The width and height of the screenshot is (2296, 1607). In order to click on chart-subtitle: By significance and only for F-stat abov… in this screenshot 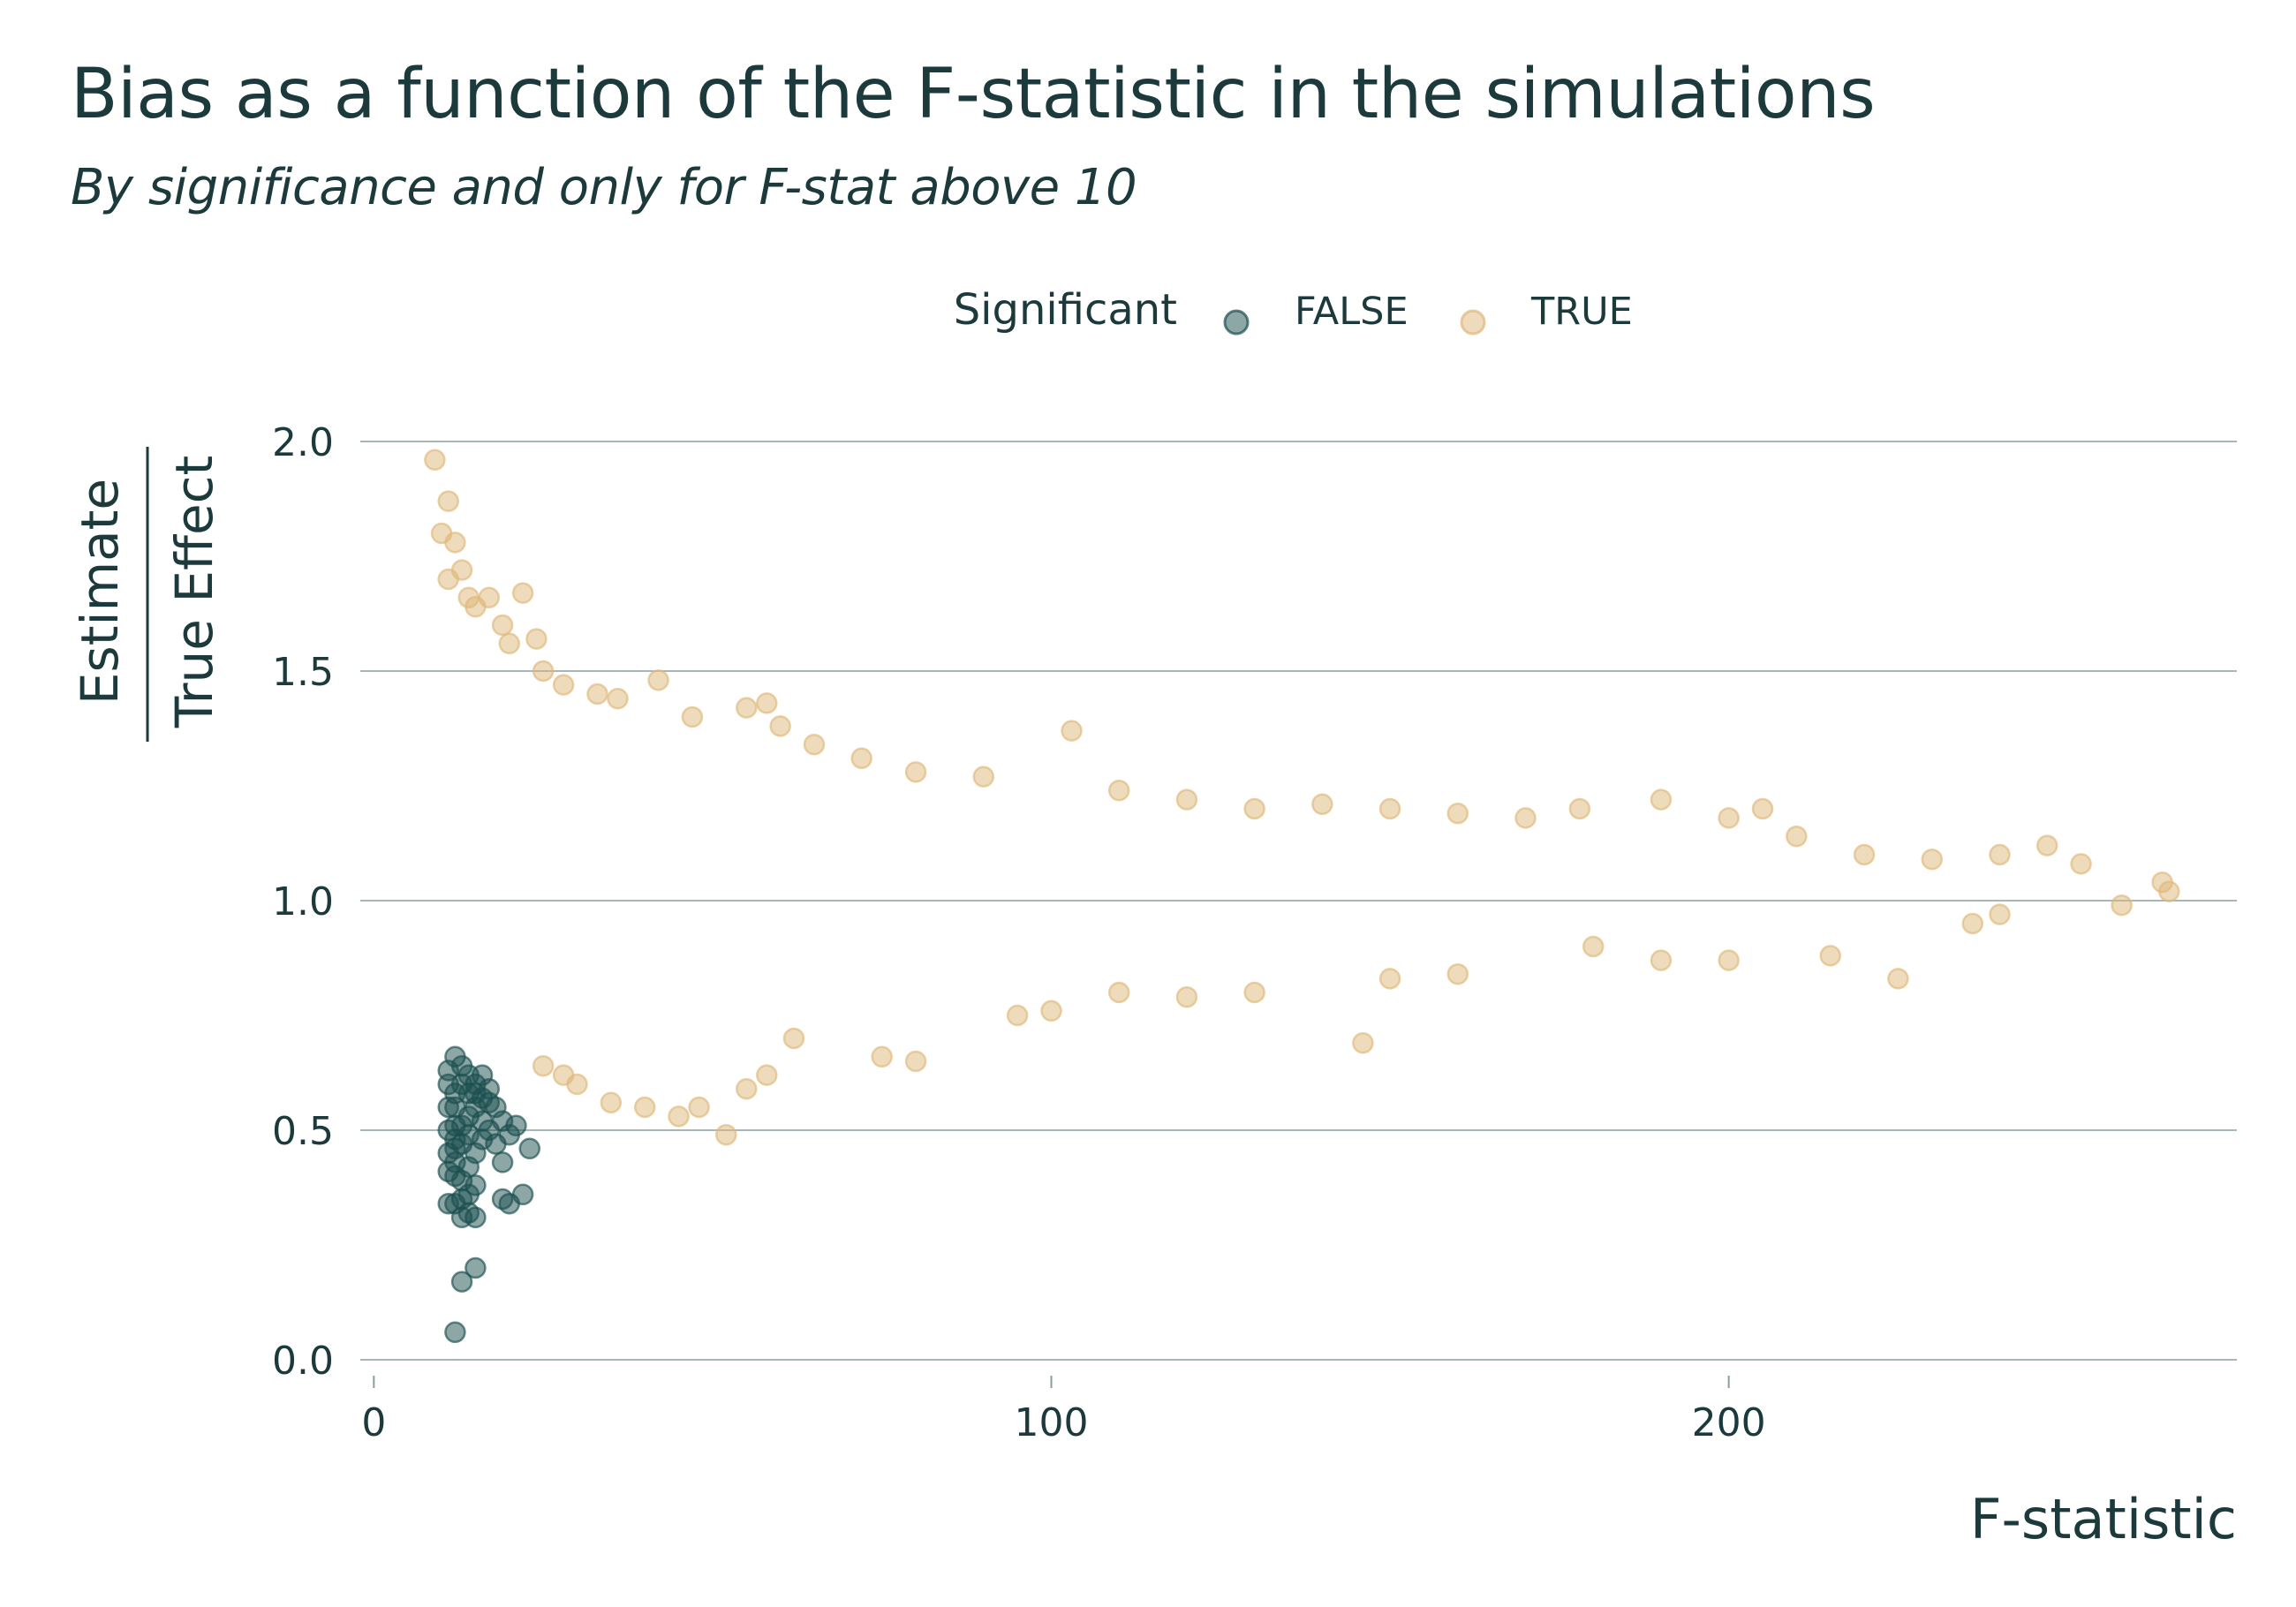, I will do `click(604, 187)`.